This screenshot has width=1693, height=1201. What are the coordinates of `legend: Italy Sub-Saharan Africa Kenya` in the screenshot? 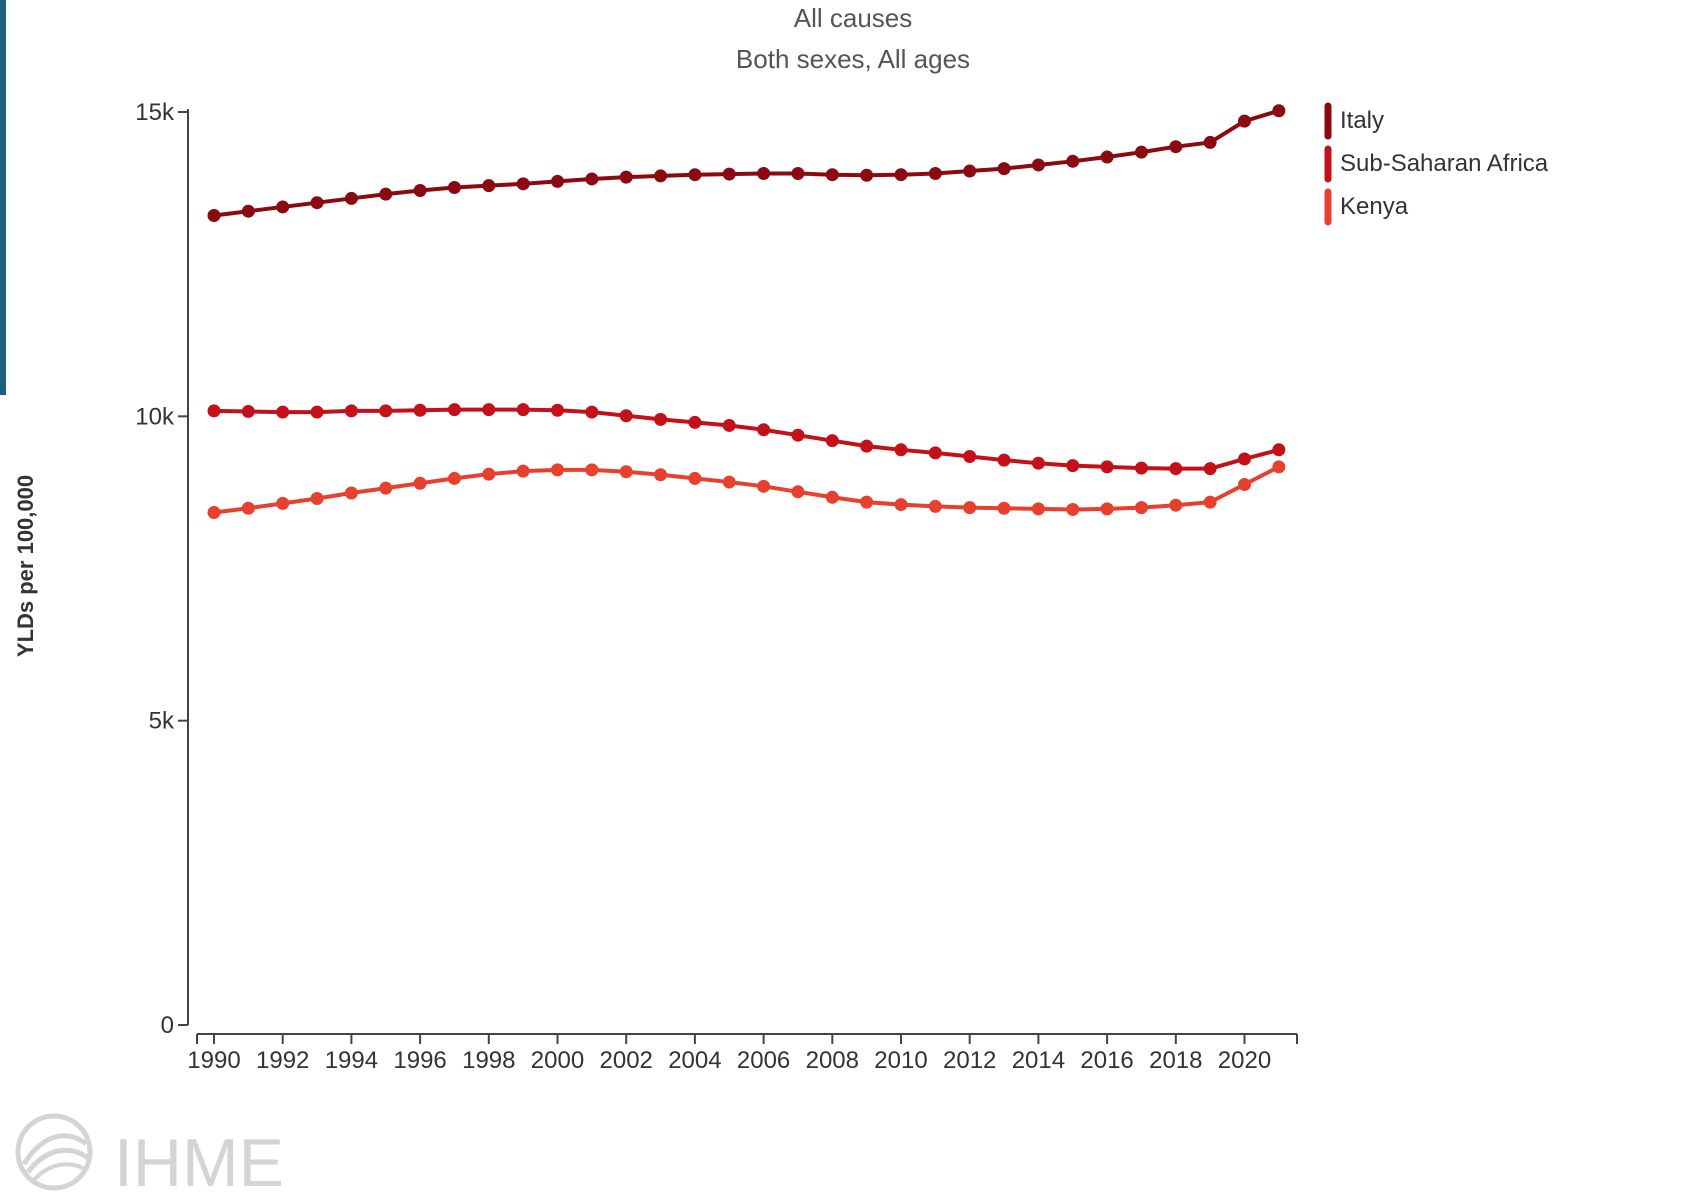 It's located at (1436, 164).